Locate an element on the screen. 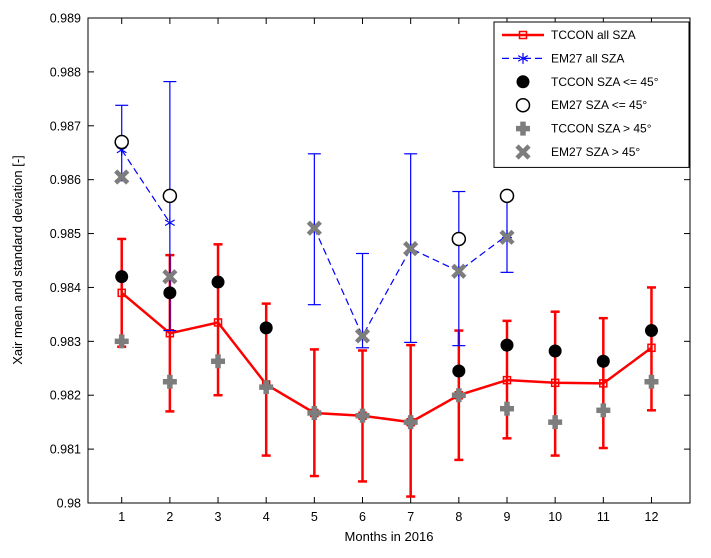 The width and height of the screenshot is (711, 558). x-tick-label: 9 is located at coordinates (507, 517).